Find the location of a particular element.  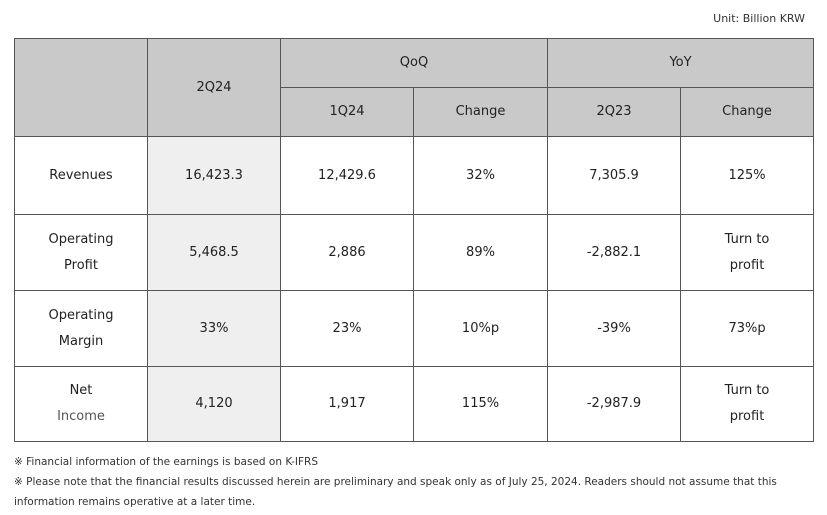

row-label-operating-margin: Operating Margin is located at coordinates (81, 328).